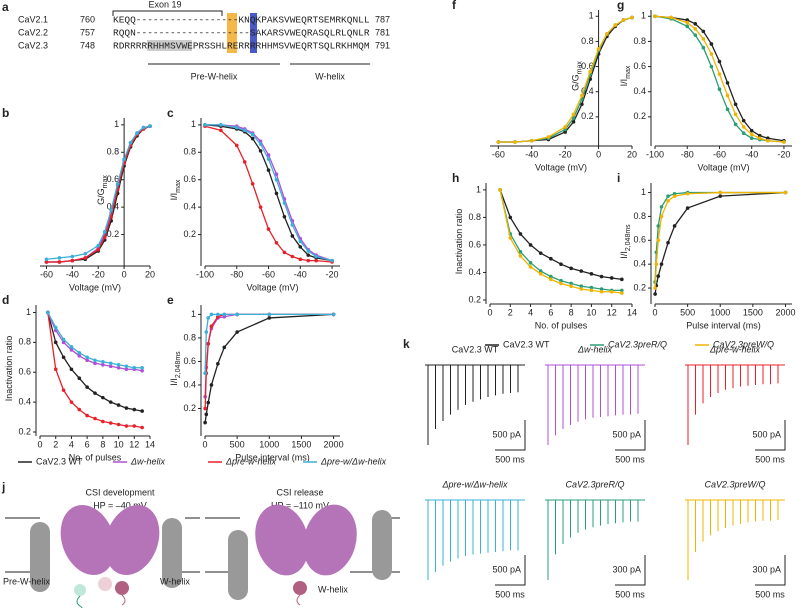  Describe the element at coordinates (510, 312) in the screenshot. I see `x-tick-label: 2` at that location.